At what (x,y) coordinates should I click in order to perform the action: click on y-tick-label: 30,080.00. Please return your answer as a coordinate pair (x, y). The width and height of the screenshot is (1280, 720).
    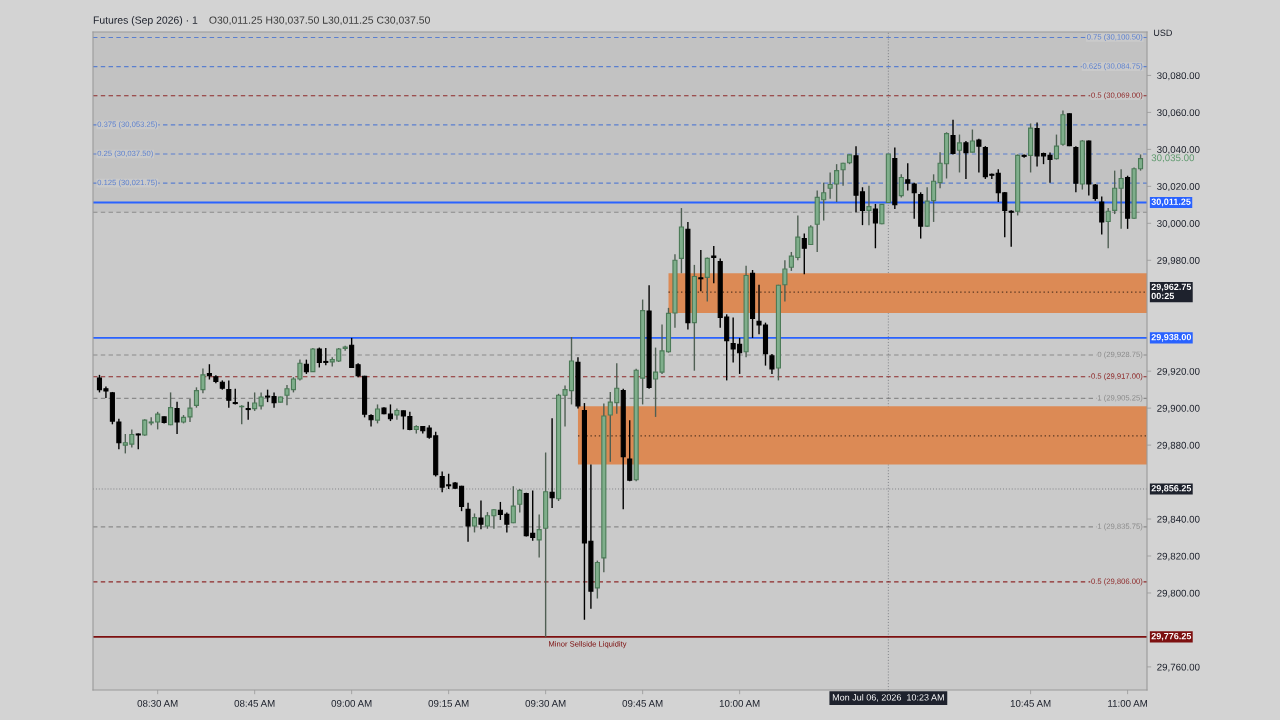
    Looking at the image, I should click on (1178, 76).